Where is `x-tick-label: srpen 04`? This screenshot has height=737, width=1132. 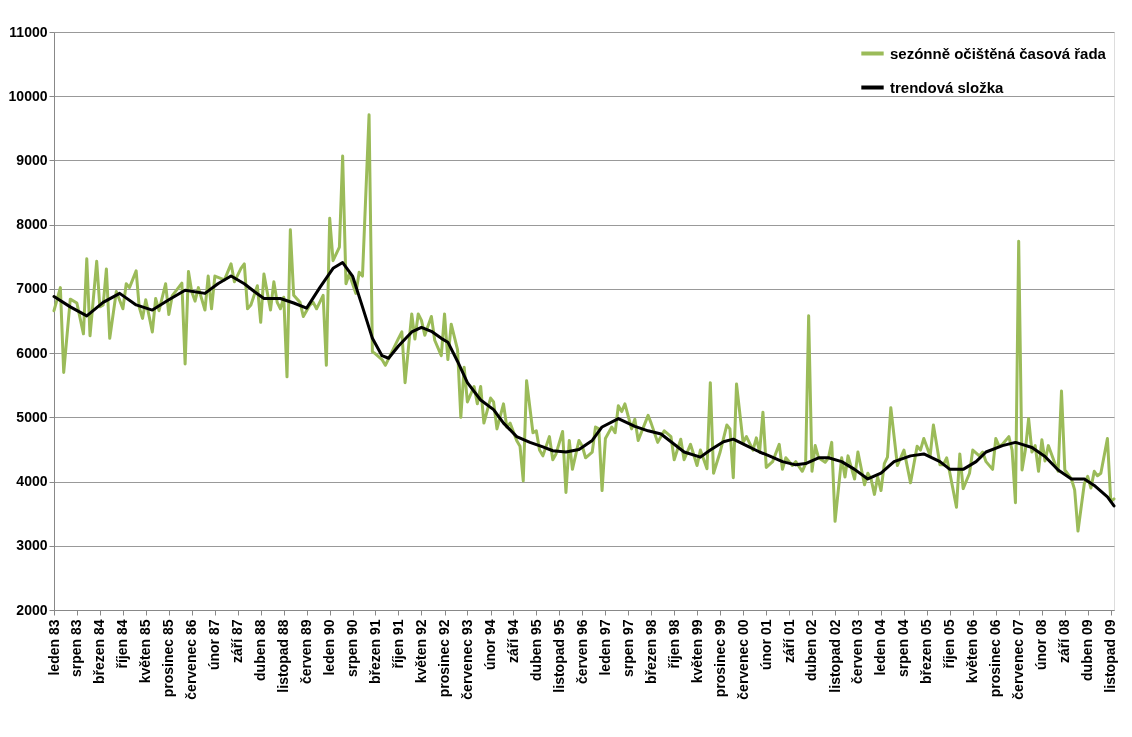 x-tick-label: srpen 04 is located at coordinates (903, 648).